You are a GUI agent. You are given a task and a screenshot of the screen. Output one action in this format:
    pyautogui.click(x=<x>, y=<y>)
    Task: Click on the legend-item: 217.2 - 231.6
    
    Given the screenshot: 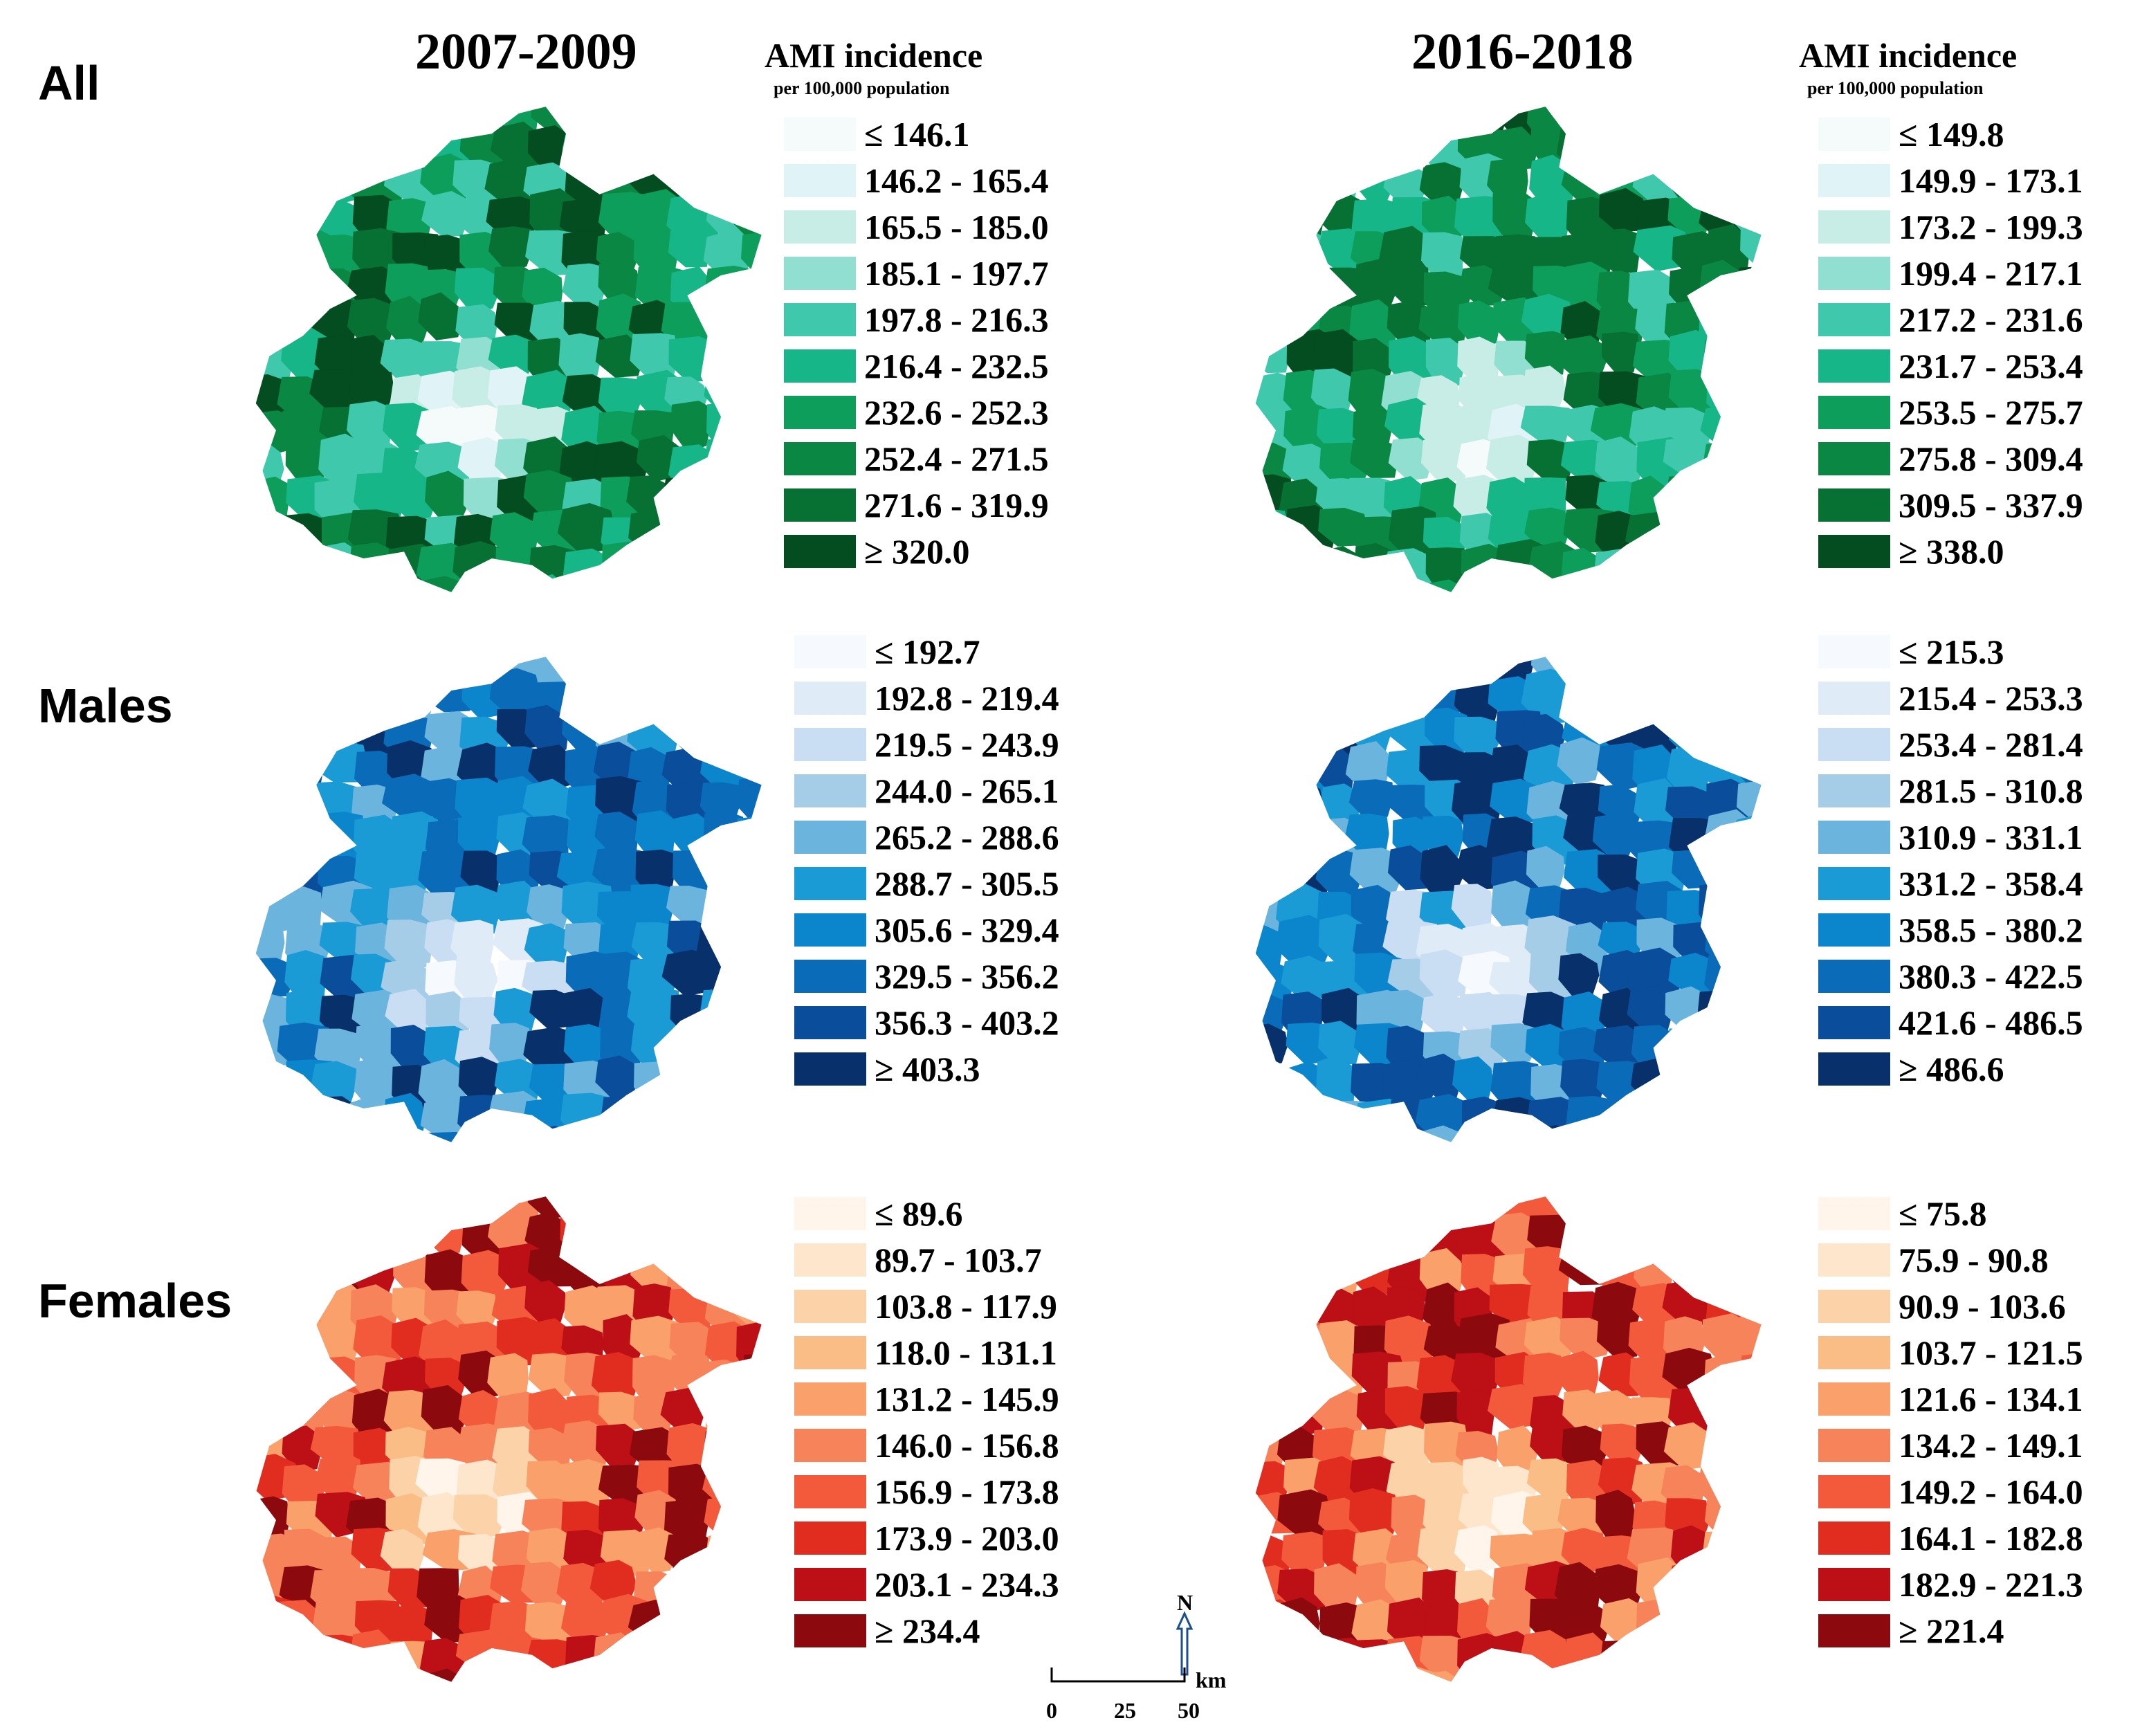 What is the action you would take?
    pyautogui.click(x=1979, y=320)
    